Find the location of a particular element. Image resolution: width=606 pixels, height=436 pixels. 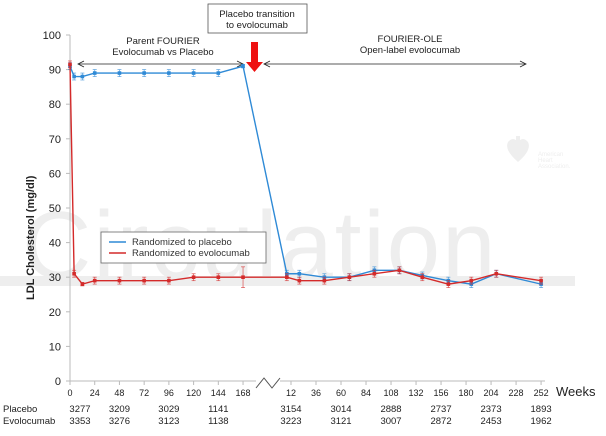

y-tick-label: 0 is located at coordinates (58, 382).